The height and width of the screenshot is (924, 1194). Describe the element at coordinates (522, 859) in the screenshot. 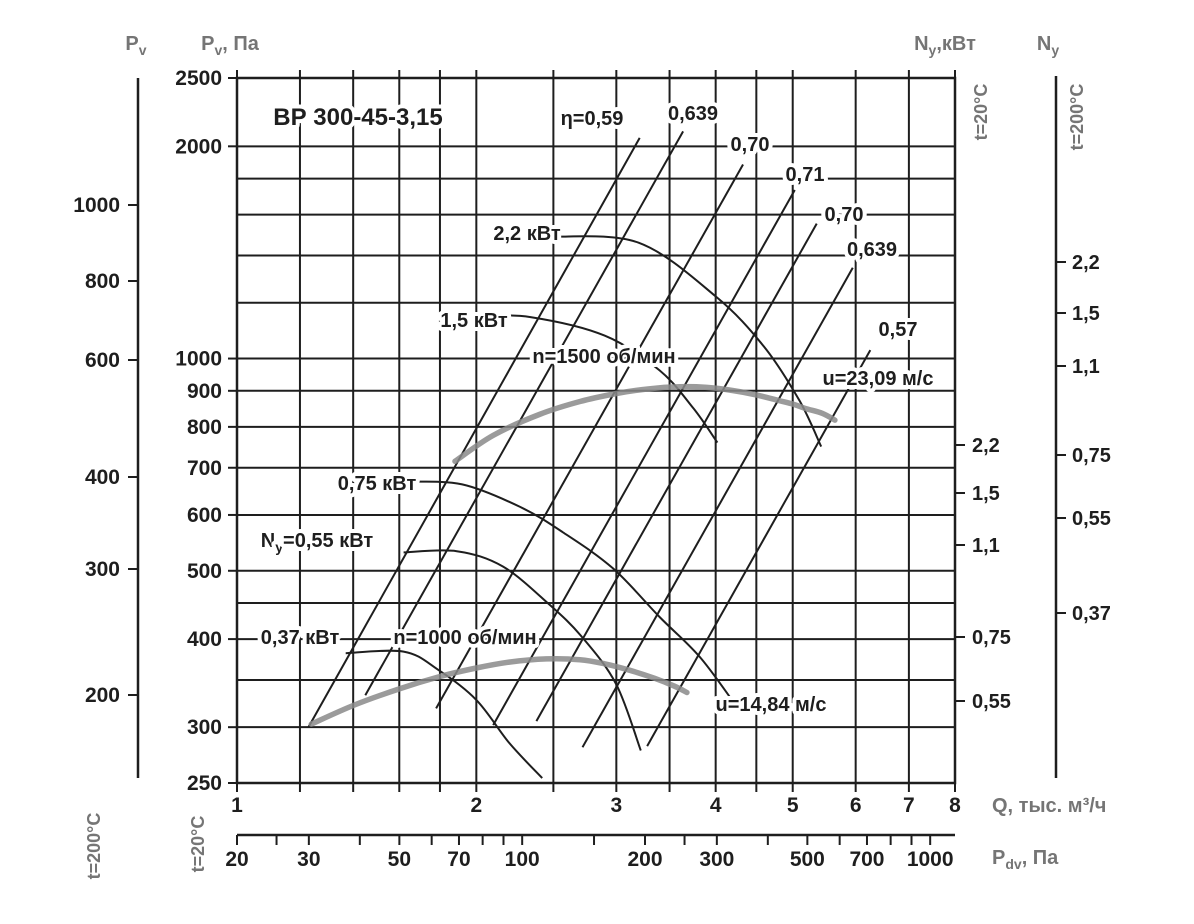

I see `tick-label: 100` at that location.